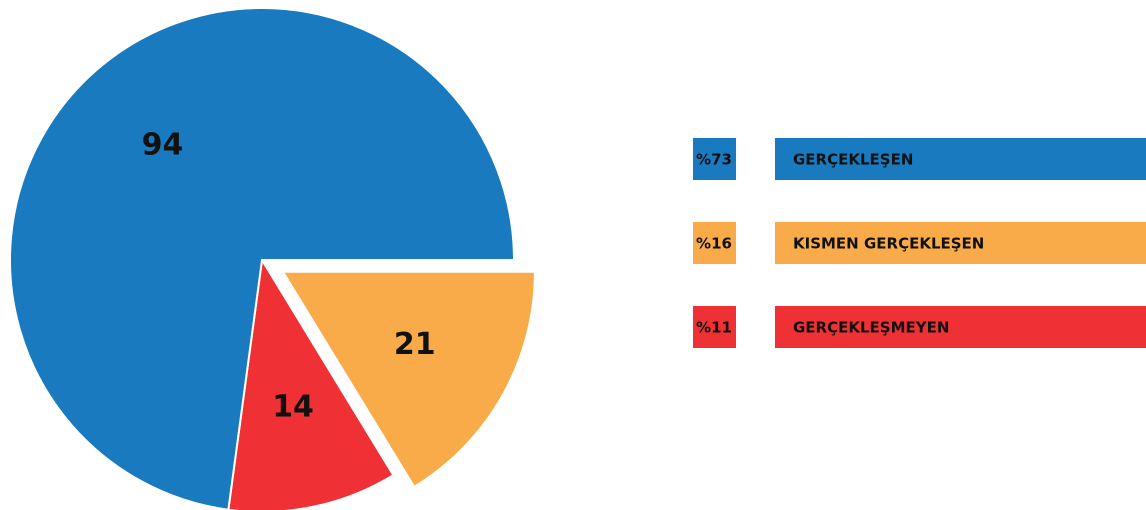 The image size is (1146, 510). Describe the element at coordinates (871, 328) in the screenshot. I see `legend-label: GERÇEKLEŞMEYEN` at that location.